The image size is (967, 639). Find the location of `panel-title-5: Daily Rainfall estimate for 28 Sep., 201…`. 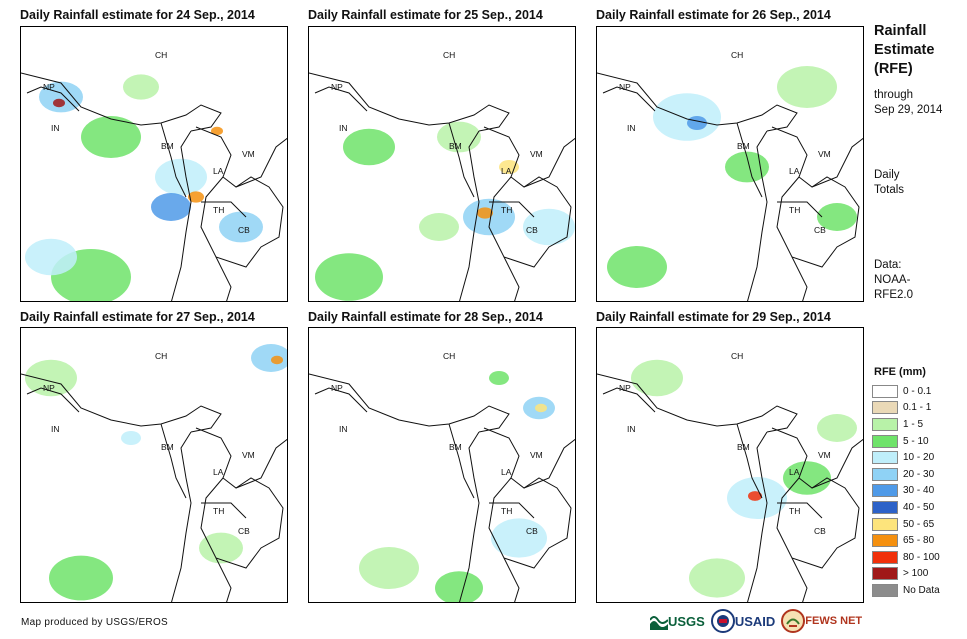

panel-title-5: Daily Rainfall estimate for 28 Sep., 201… is located at coordinates (425, 317).